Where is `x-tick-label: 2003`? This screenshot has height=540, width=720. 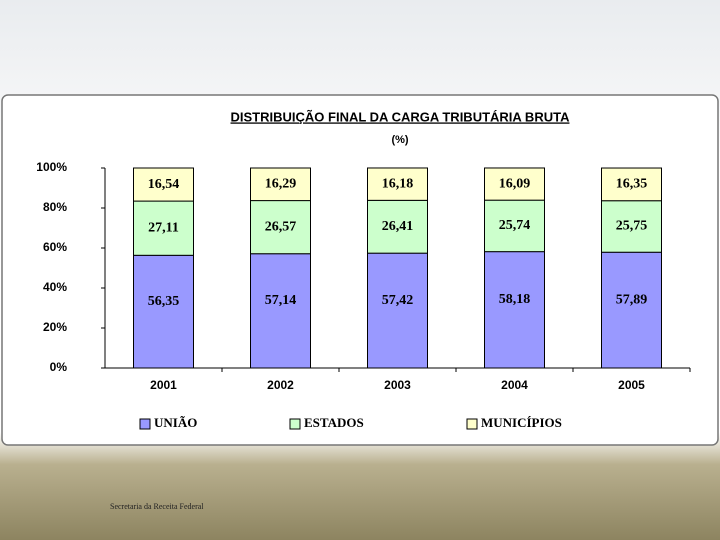
x-tick-label: 2003 is located at coordinates (397, 385).